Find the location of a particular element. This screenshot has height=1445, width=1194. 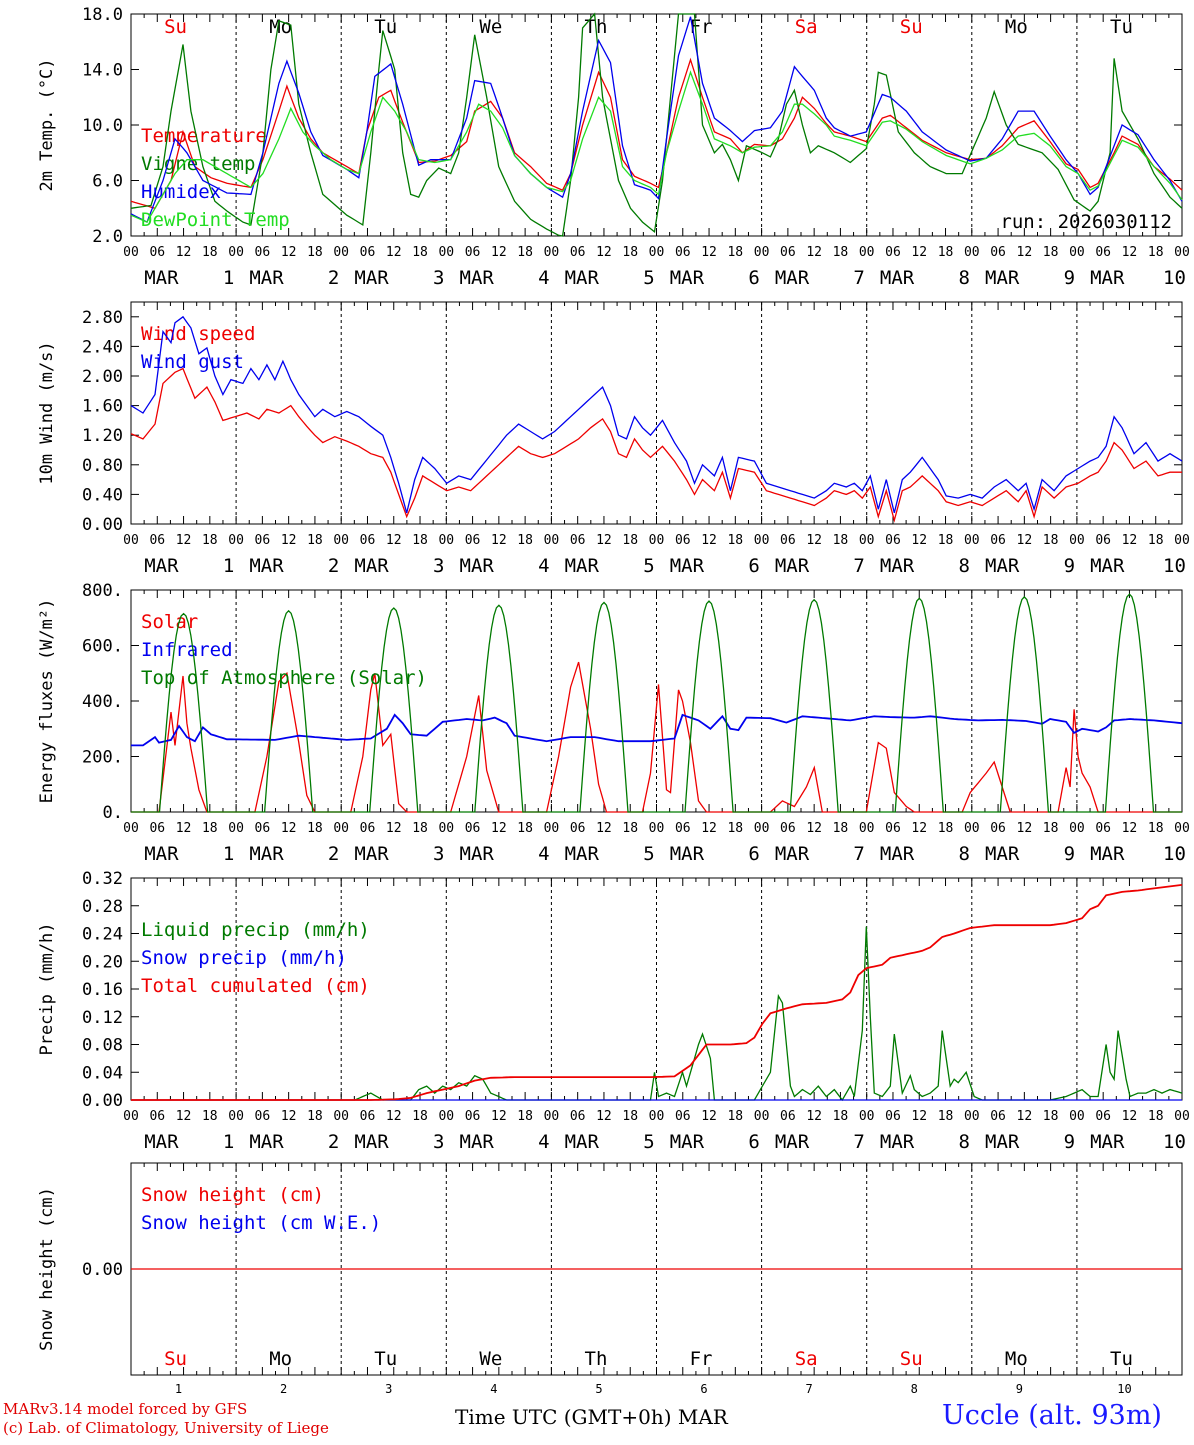

energy-ytick-label: 600. is located at coordinates (102, 647).